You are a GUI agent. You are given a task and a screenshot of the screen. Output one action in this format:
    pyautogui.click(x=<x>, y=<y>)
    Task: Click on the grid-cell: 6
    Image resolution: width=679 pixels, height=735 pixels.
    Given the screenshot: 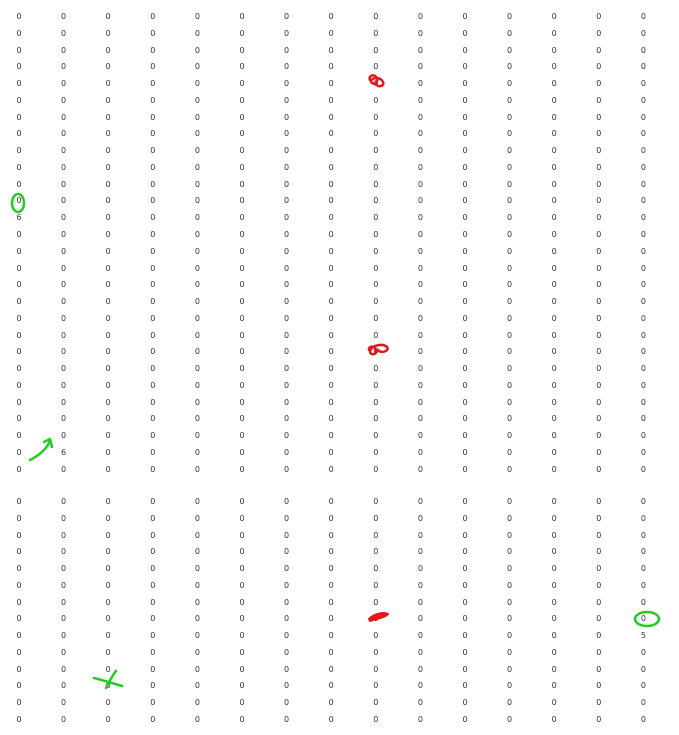 What is the action you would take?
    pyautogui.click(x=64, y=452)
    